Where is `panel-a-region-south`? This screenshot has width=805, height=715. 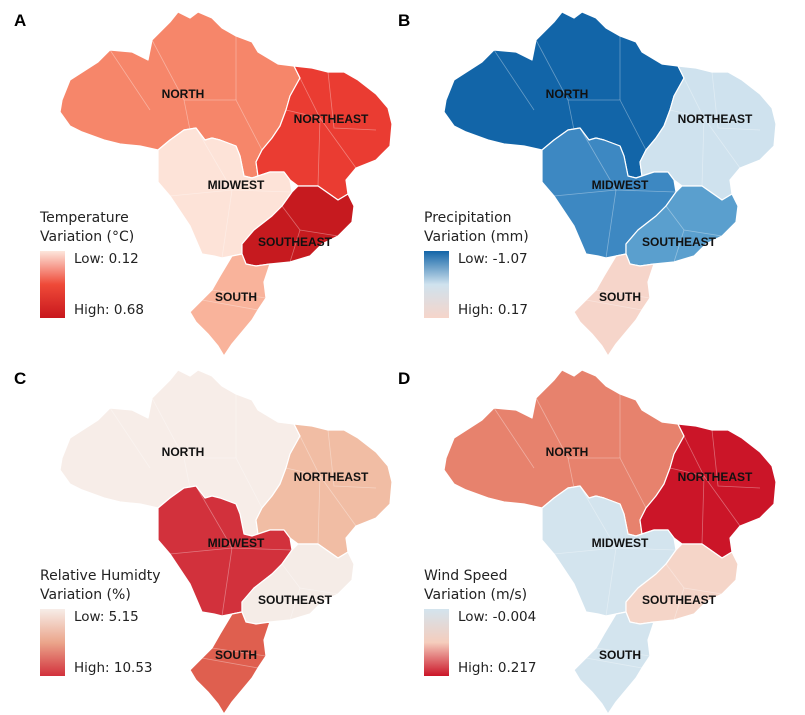 panel-a-region-south is located at coordinates (230, 305).